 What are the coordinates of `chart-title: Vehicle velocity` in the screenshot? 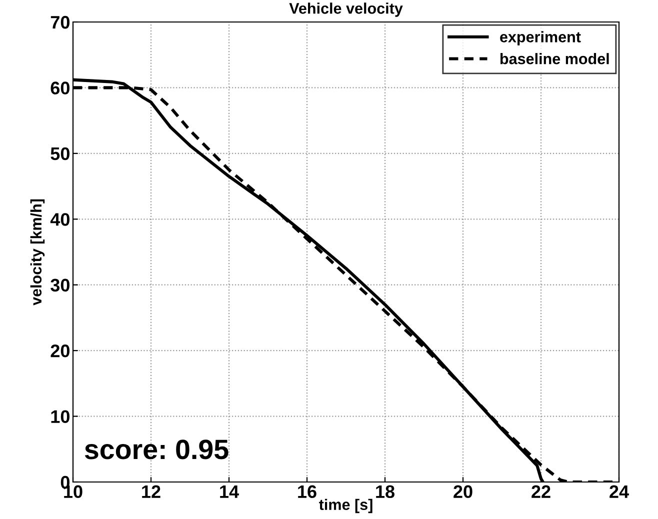 It's located at (346, 9).